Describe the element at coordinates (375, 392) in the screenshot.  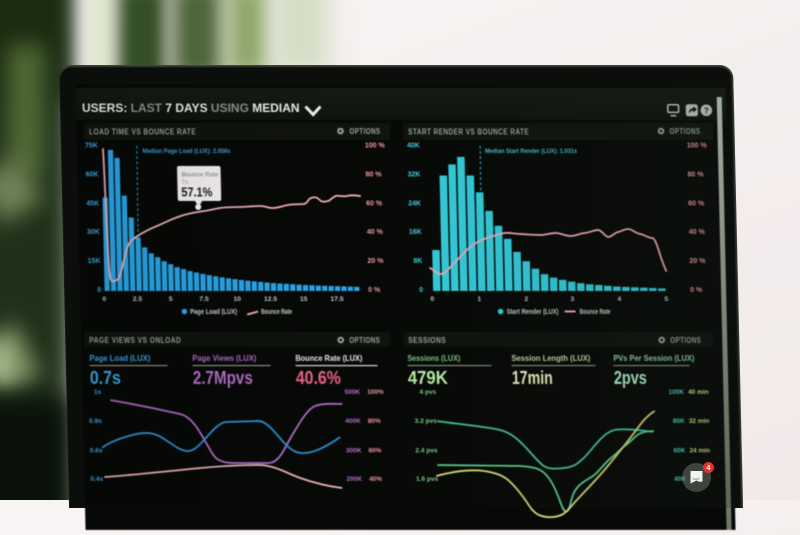
I see `svg-text: 100%` at that location.